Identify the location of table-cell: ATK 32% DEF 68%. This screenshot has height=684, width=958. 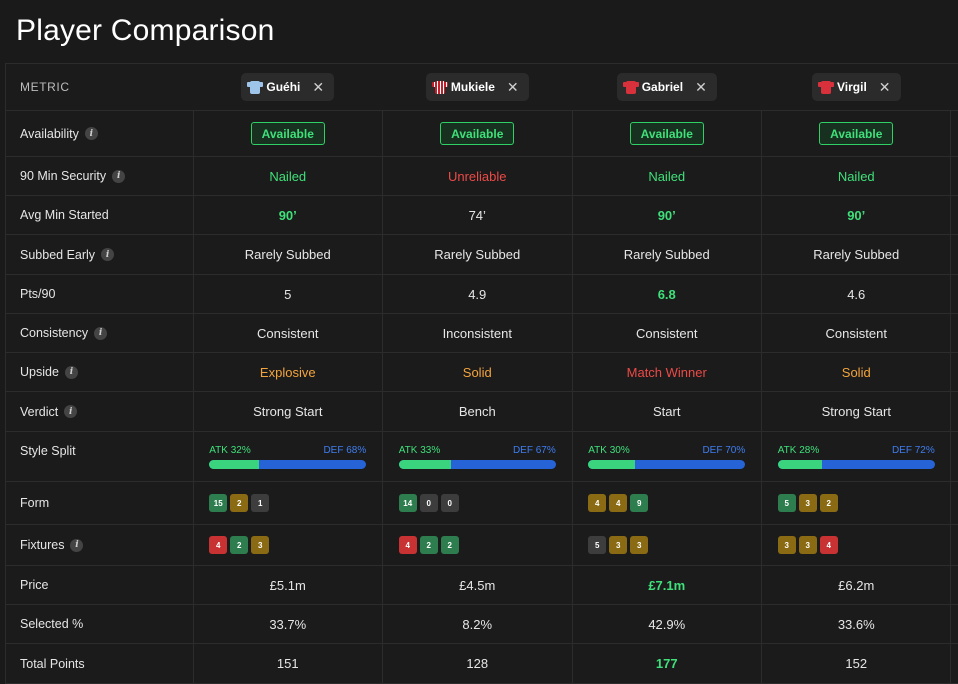
(288, 456).